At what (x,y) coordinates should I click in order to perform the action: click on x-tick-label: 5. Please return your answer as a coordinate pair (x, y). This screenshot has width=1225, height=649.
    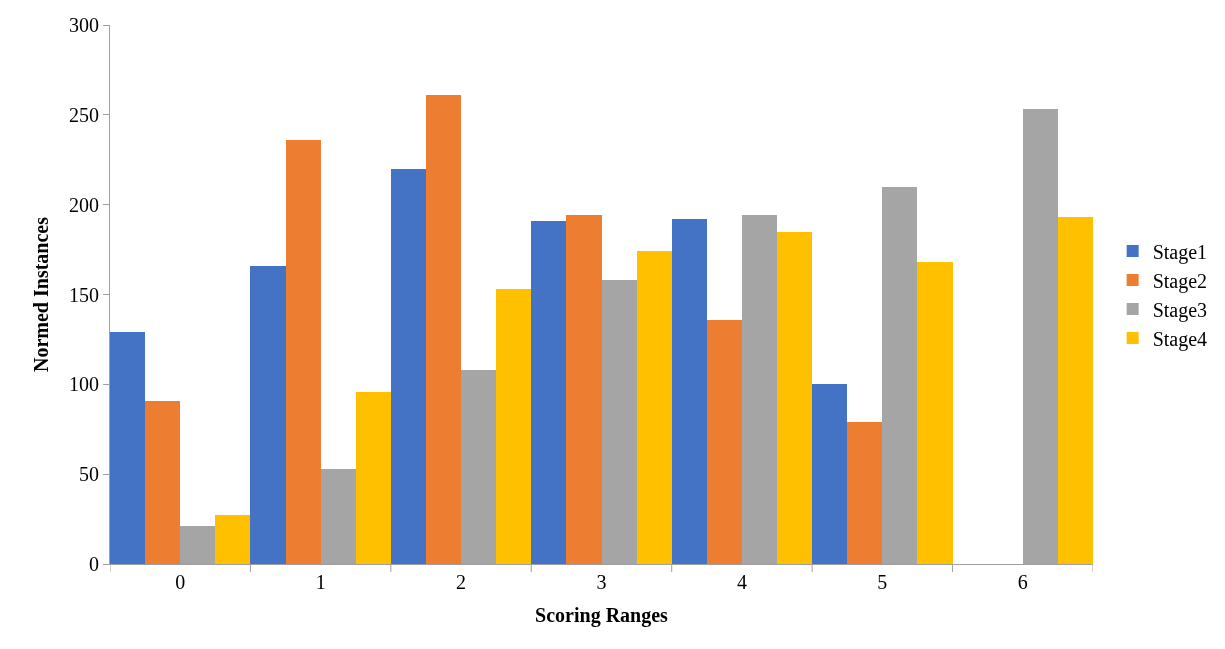
    Looking at the image, I should click on (882, 582).